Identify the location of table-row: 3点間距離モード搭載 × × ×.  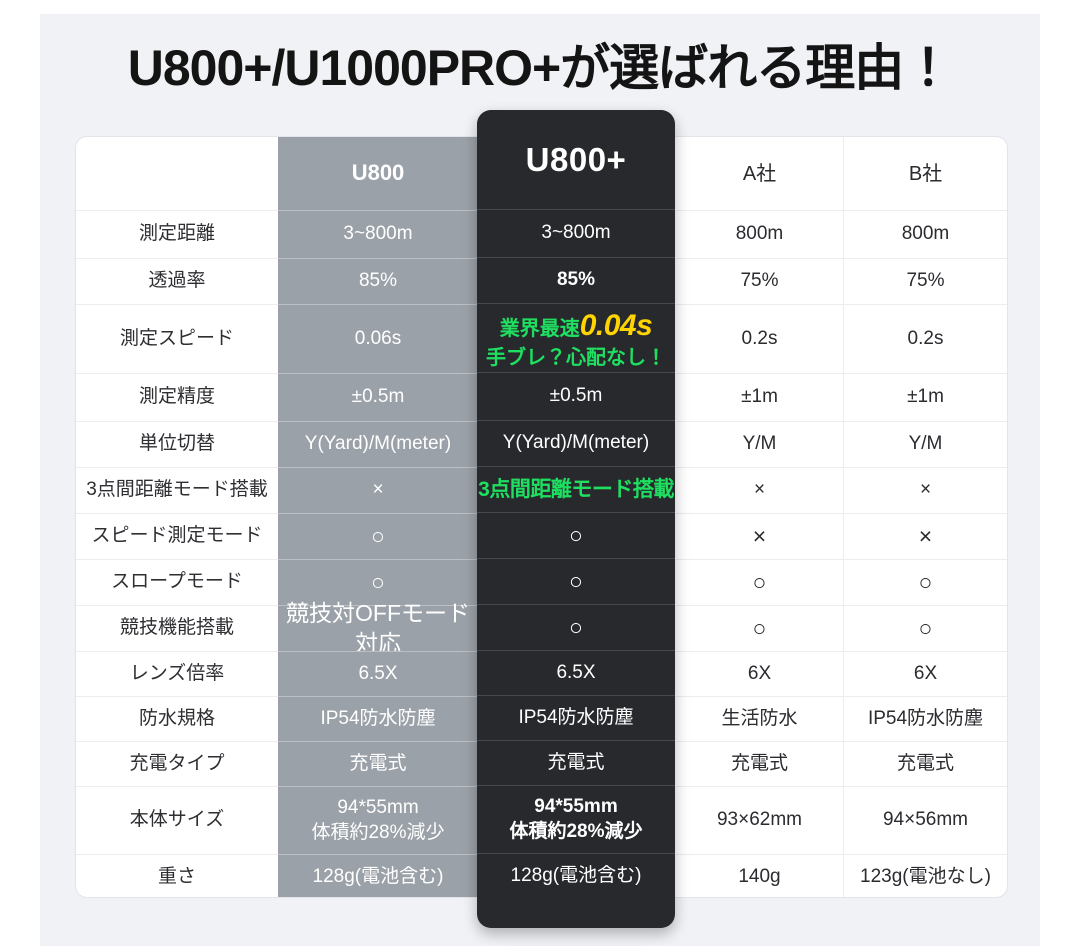
(541, 490).